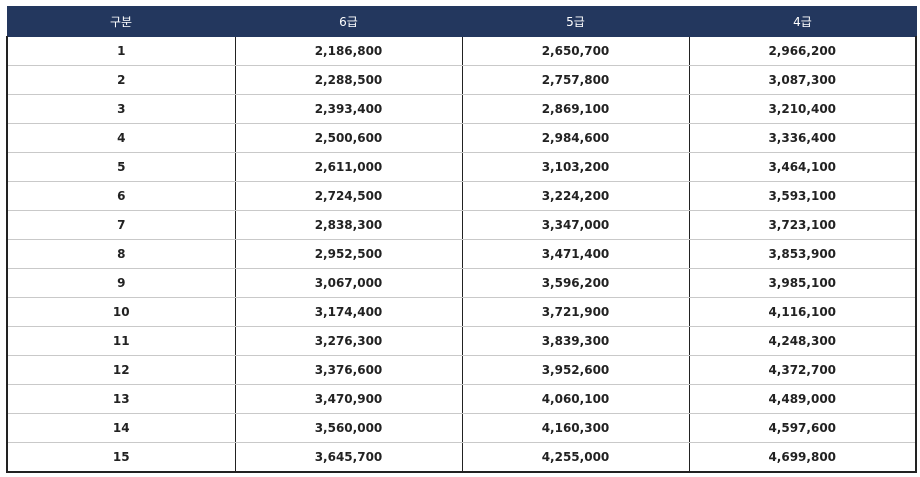 The width and height of the screenshot is (920, 477). Describe the element at coordinates (802, 109) in the screenshot. I see `grade-4-cell: 3,210,400` at that location.